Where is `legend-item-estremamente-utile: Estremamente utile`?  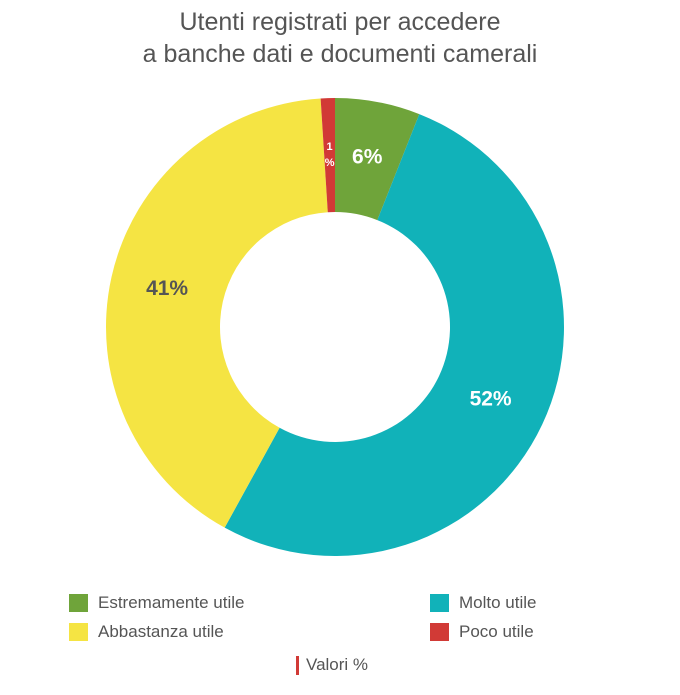 legend-item-estremamente-utile: Estremamente utile is located at coordinates (156, 603).